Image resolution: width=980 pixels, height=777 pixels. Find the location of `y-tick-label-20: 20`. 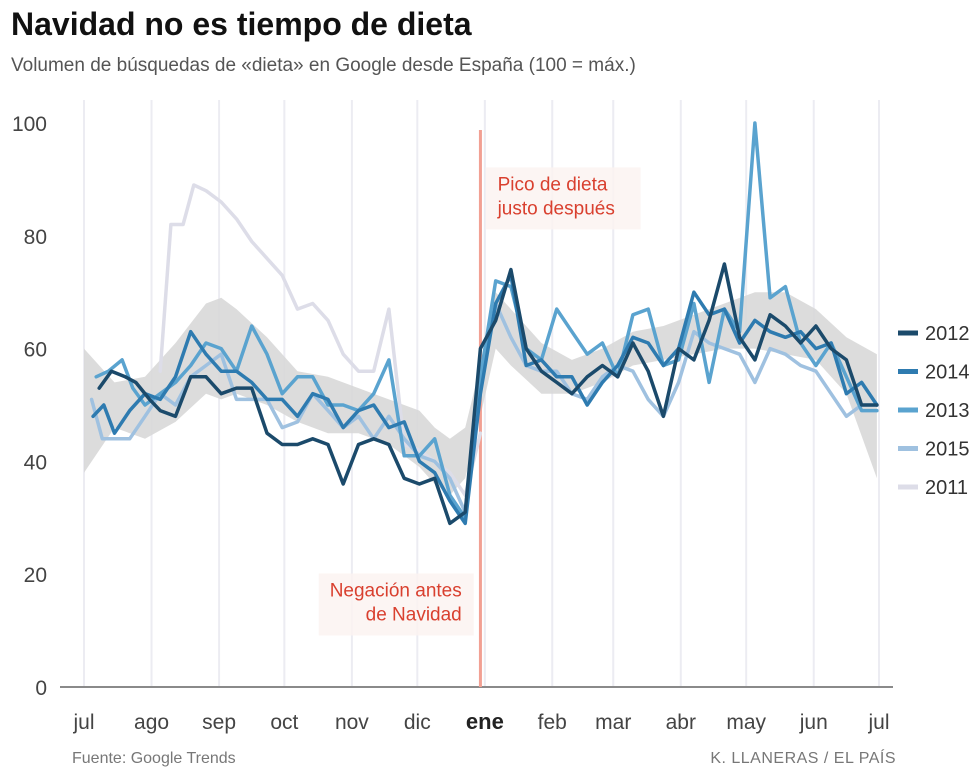

y-tick-label-20: 20 is located at coordinates (35, 575).